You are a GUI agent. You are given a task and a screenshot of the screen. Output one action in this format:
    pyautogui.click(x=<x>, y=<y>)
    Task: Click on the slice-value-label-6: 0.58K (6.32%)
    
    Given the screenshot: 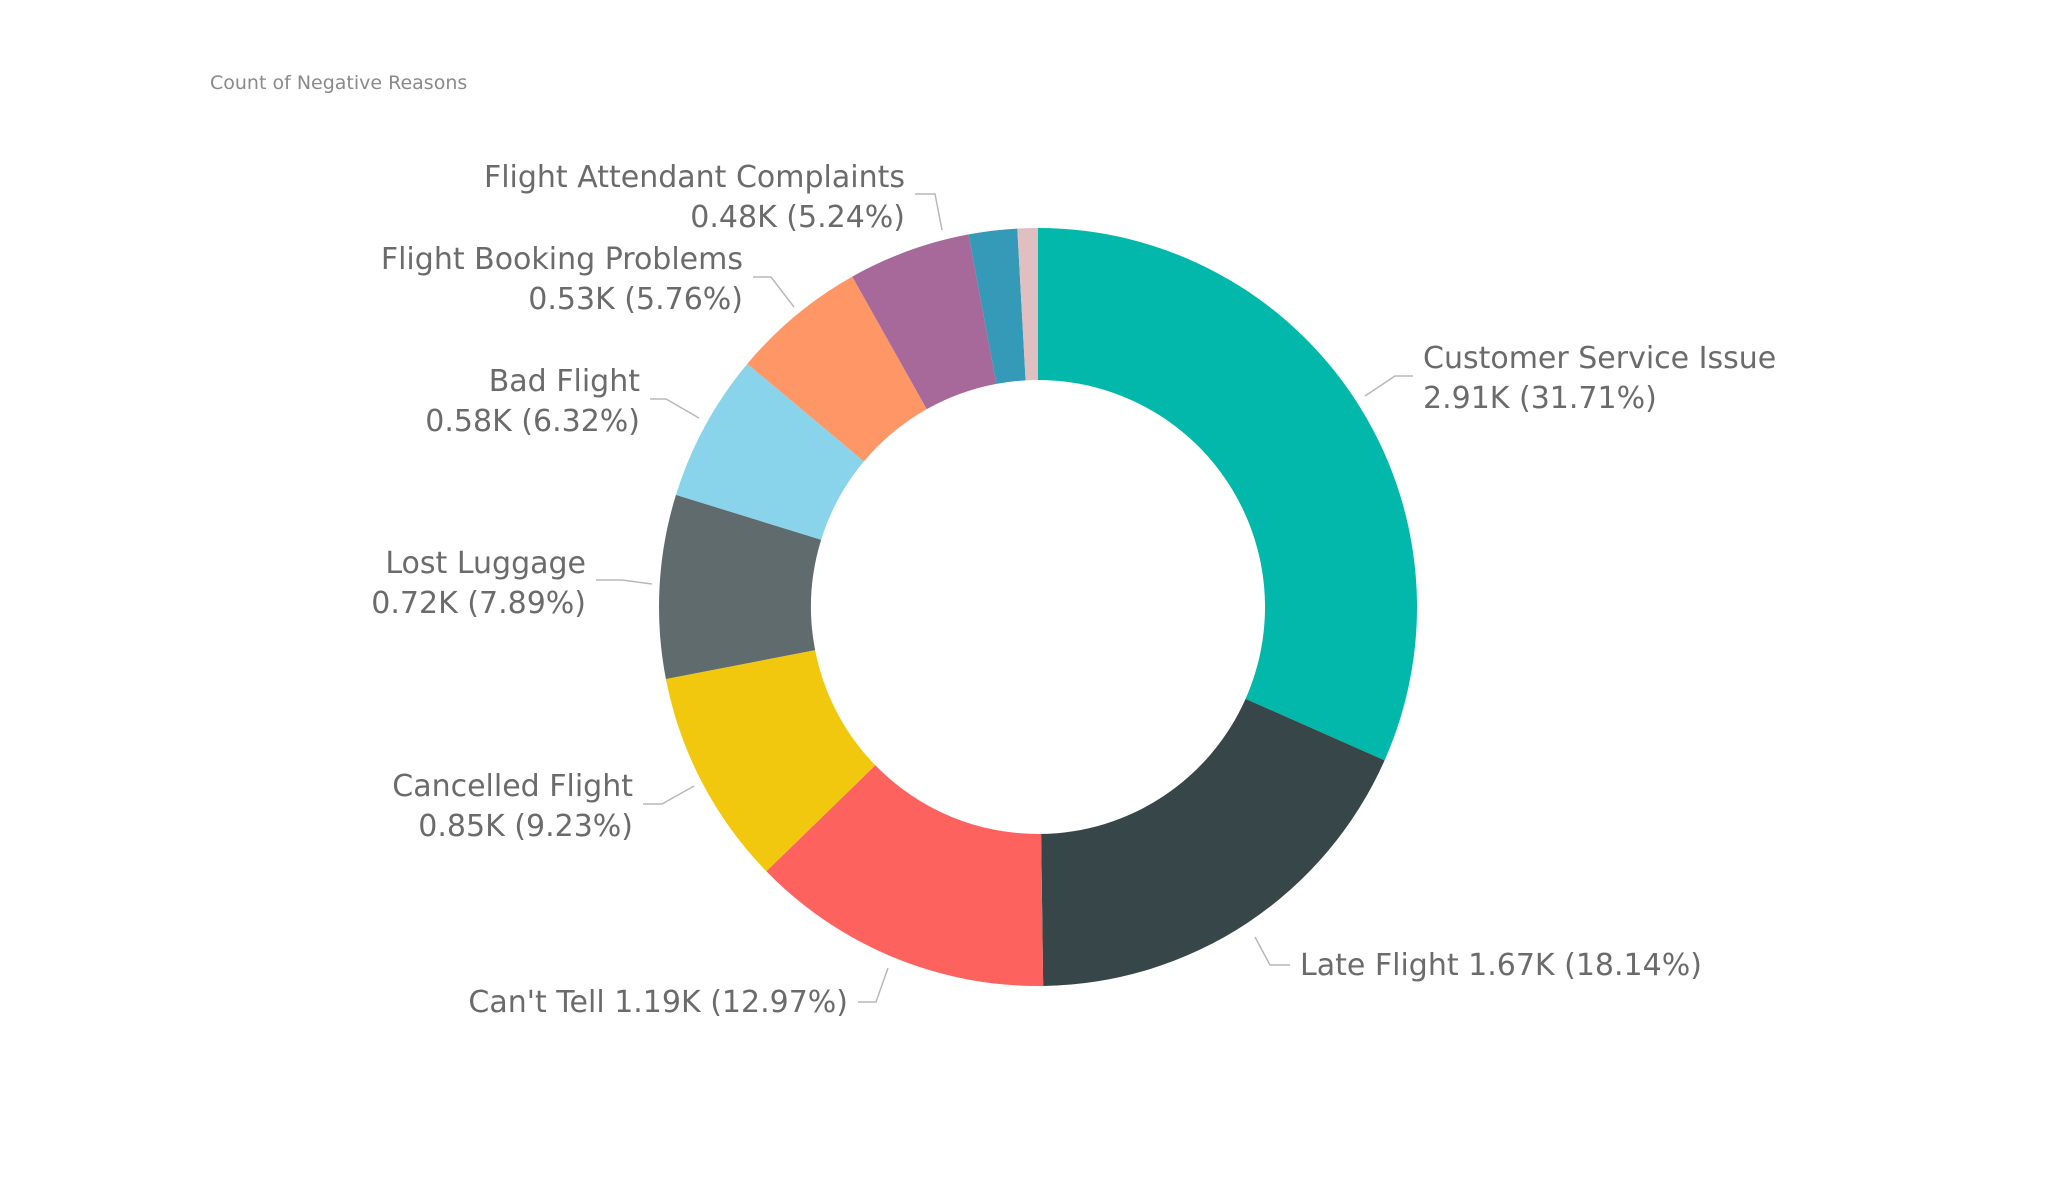 What is the action you would take?
    pyautogui.click(x=532, y=421)
    